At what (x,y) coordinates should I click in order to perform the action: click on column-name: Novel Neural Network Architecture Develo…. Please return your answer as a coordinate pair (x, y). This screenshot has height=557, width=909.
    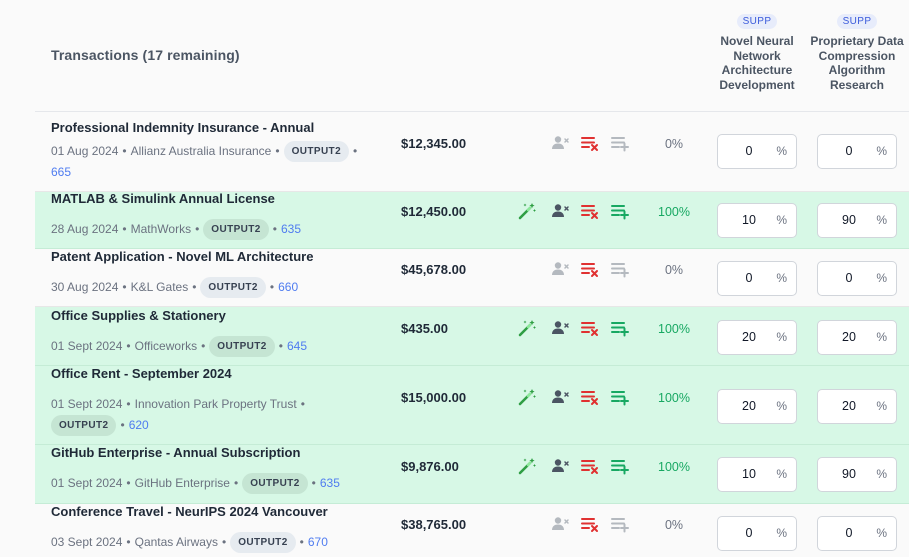
    Looking at the image, I should click on (757, 63).